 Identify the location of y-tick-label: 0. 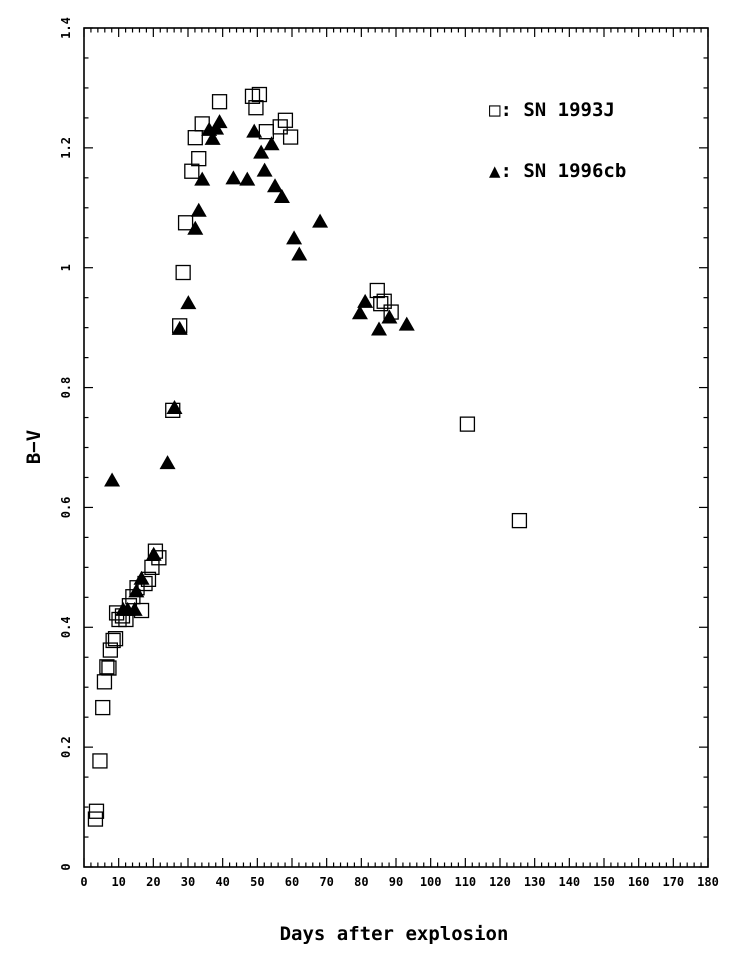
(66, 866).